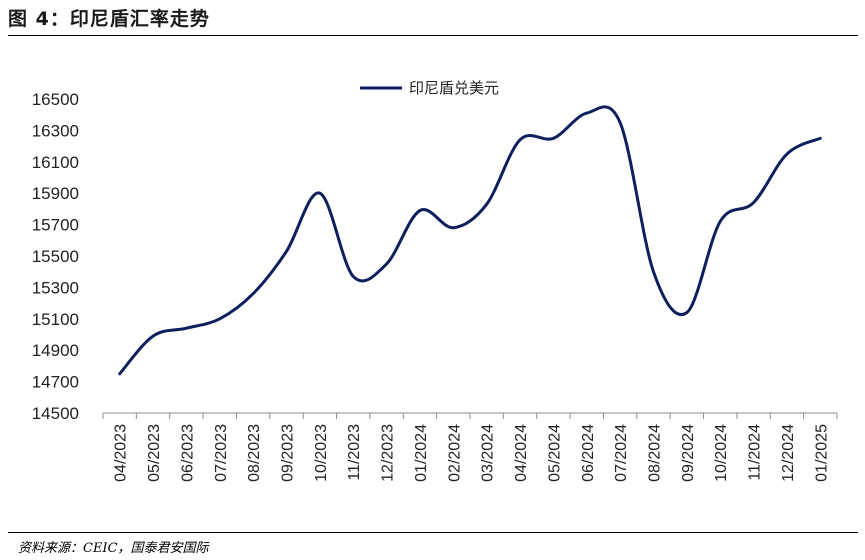  I want to click on x-tick-label: 07/2024, so click(621, 453).